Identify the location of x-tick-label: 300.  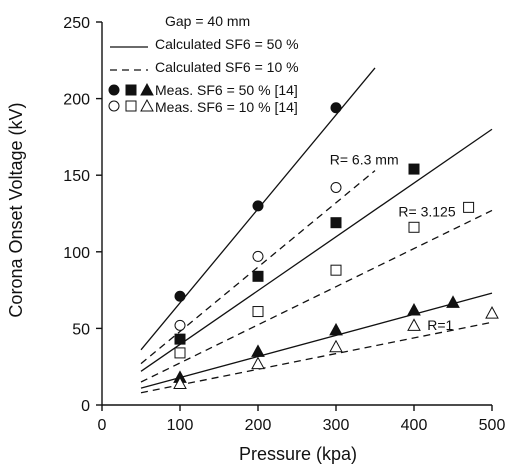
(336, 425).